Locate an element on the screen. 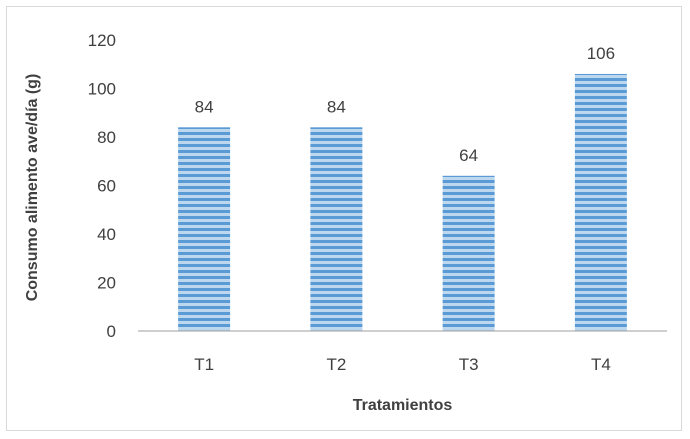 This screenshot has width=690, height=439. bar-t4 is located at coordinates (600, 202).